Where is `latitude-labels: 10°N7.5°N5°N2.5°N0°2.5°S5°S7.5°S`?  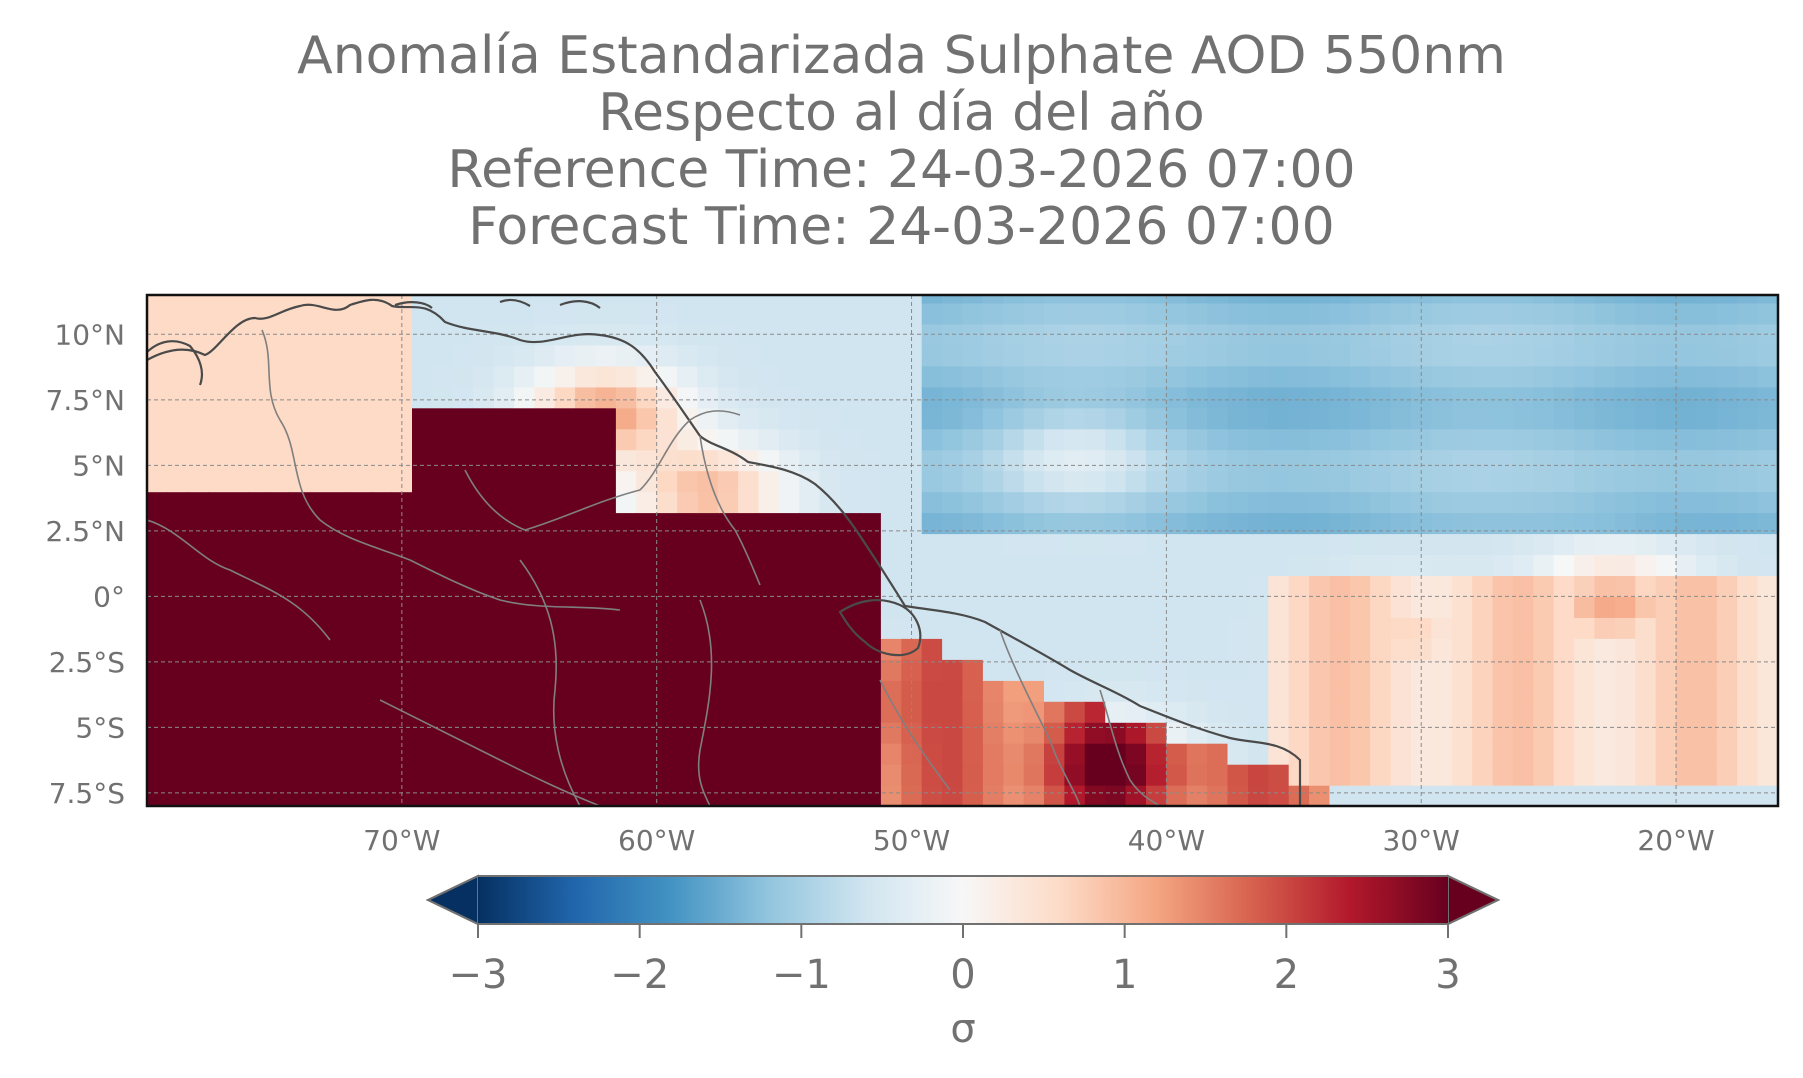 latitude-labels: 10°N7.5°N5°N2.5°N0°2.5°S5°S7.5°S is located at coordinates (85, 564).